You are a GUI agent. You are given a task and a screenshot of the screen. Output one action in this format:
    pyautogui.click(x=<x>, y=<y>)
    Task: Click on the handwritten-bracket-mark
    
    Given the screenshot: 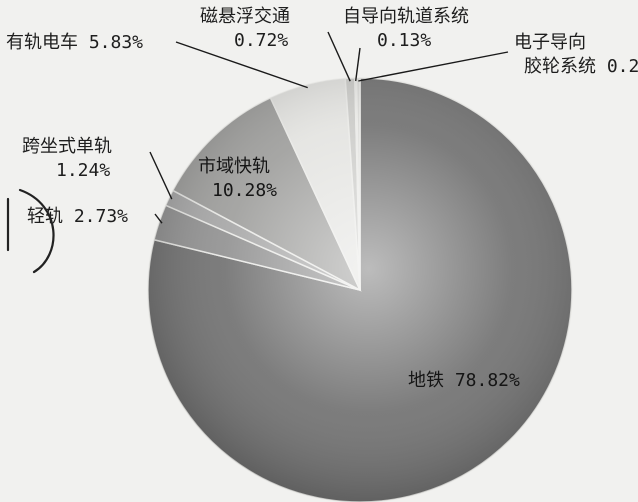 What is the action you would take?
    pyautogui.click(x=30, y=231)
    